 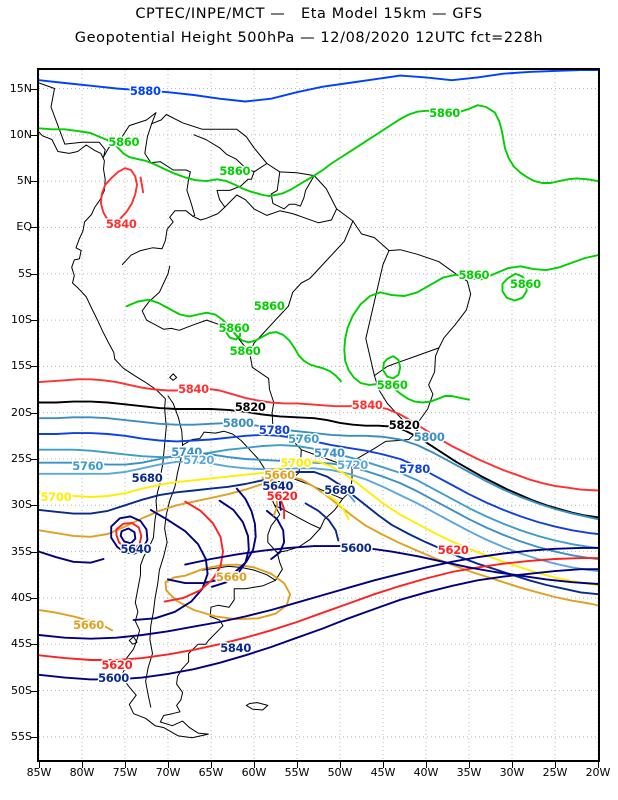 What do you see at coordinates (21, 644) in the screenshot?
I see `y-axis-tick-45s: 45S` at bounding box center [21, 644].